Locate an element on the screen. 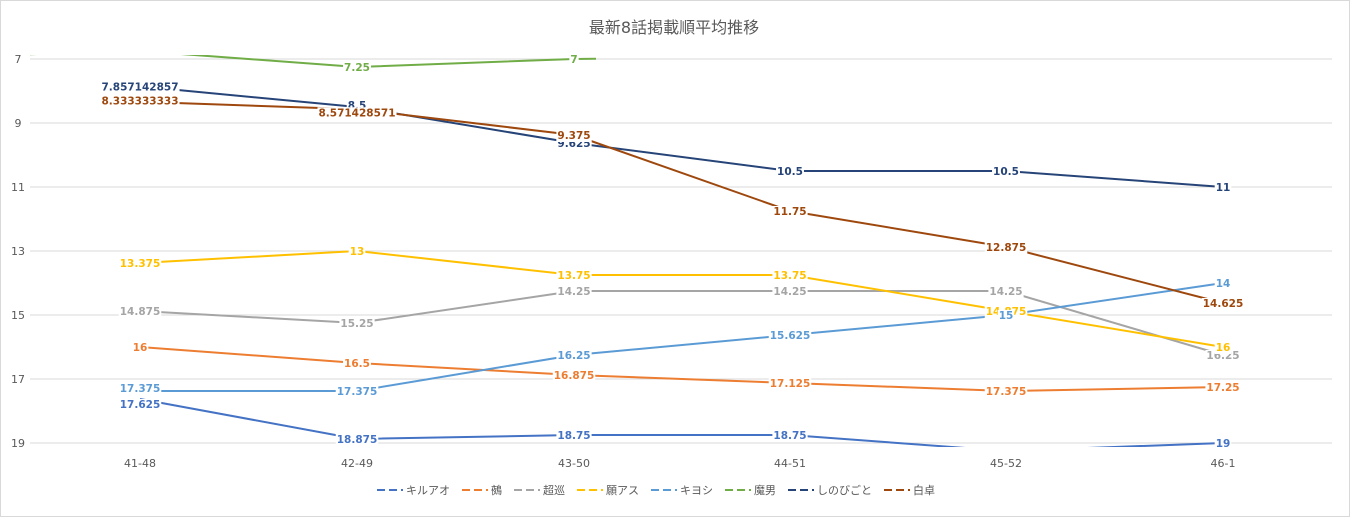  data-label-group: 15.25 is located at coordinates (357, 324).